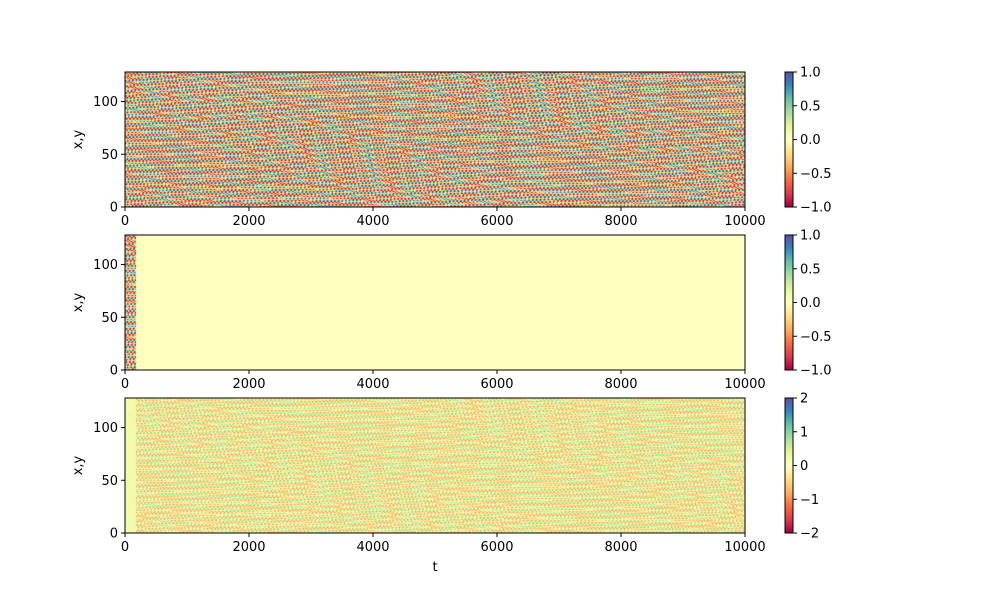  Describe the element at coordinates (804, 399) in the screenshot. I see `colorbar-tick-label: 2` at that location.